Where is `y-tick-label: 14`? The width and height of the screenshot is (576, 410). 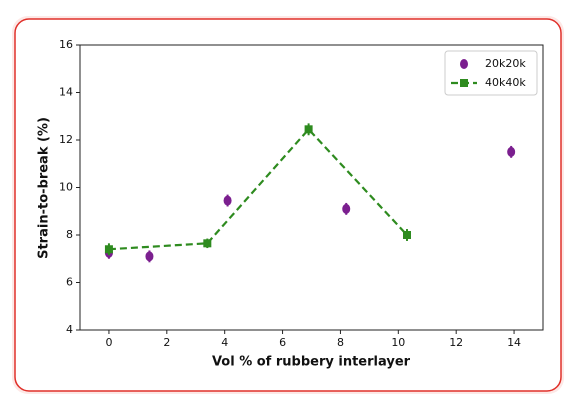
y-tick-label: 14 is located at coordinates (66, 92).